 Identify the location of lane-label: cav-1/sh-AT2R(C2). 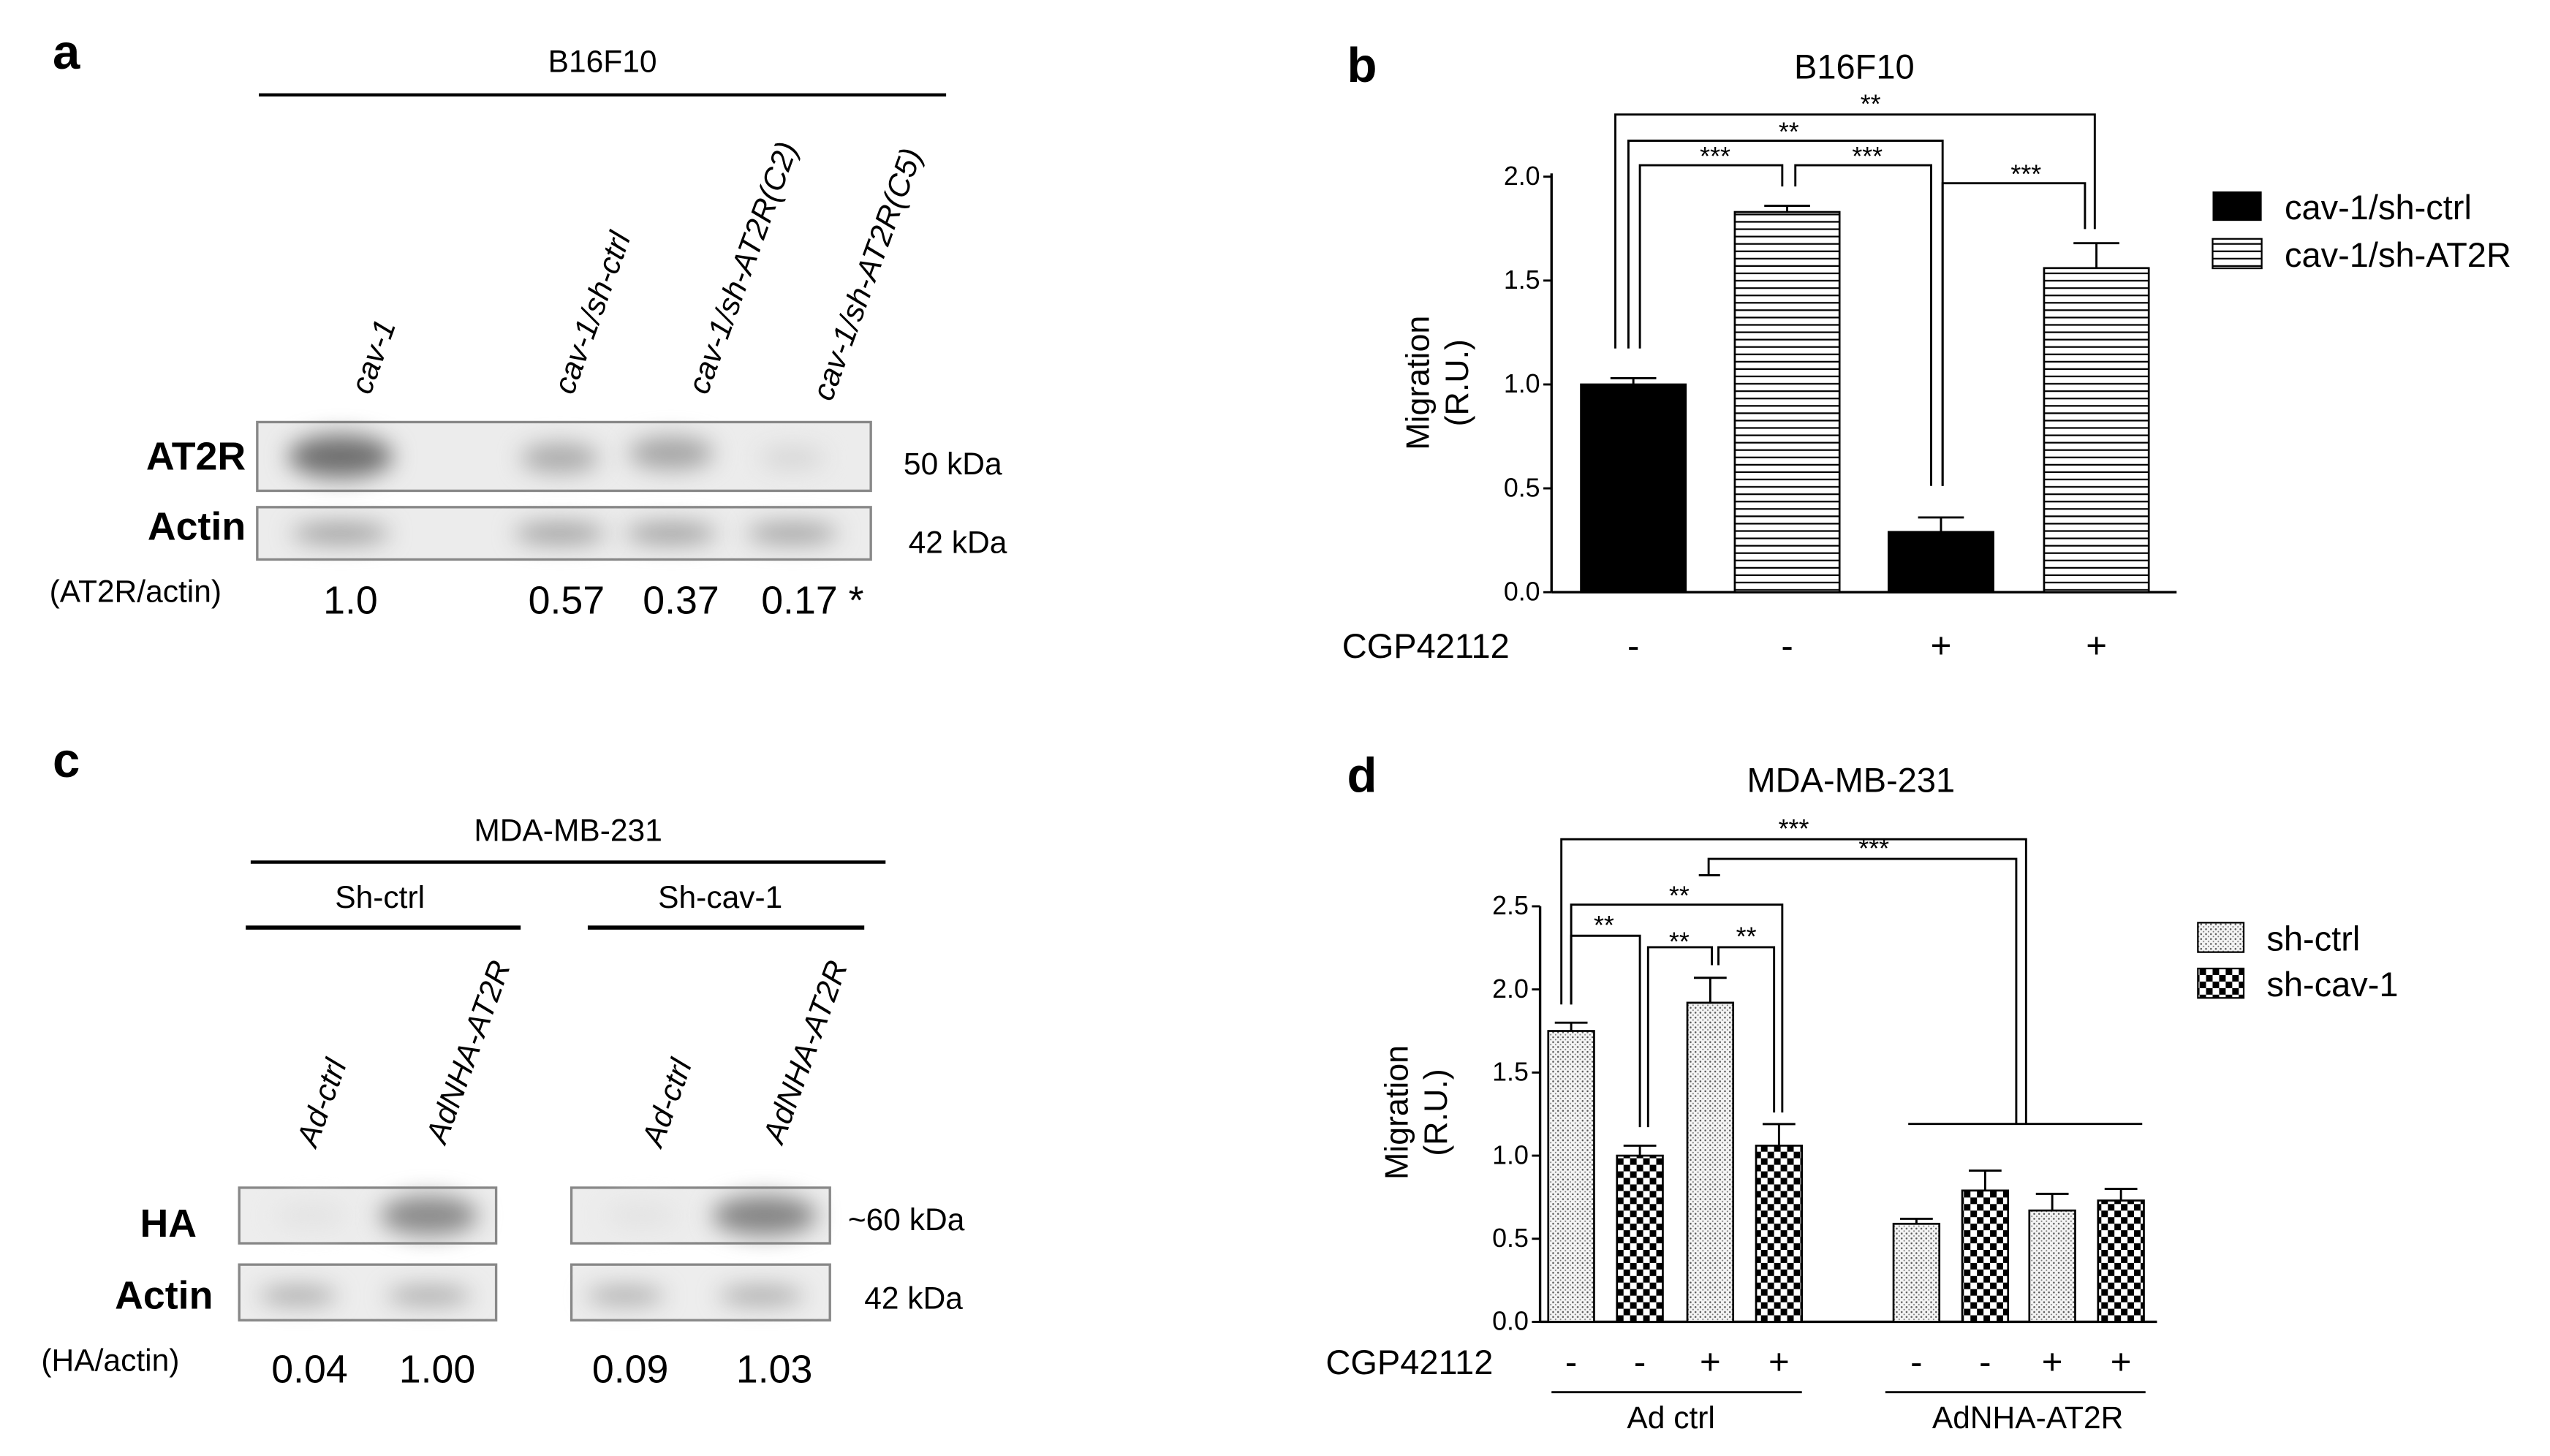
(743, 267).